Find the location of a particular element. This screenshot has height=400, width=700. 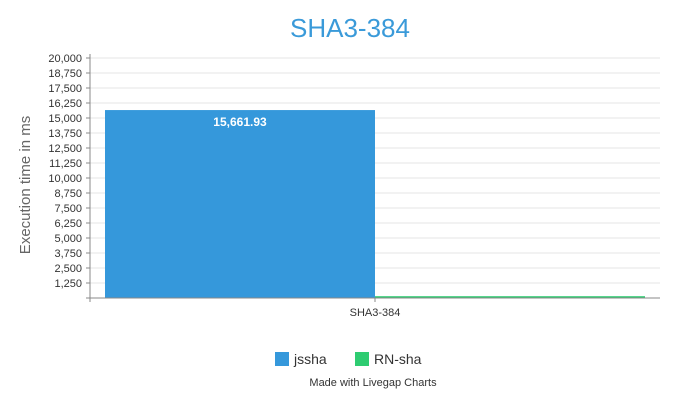

bar-rn-sha is located at coordinates (510, 297).